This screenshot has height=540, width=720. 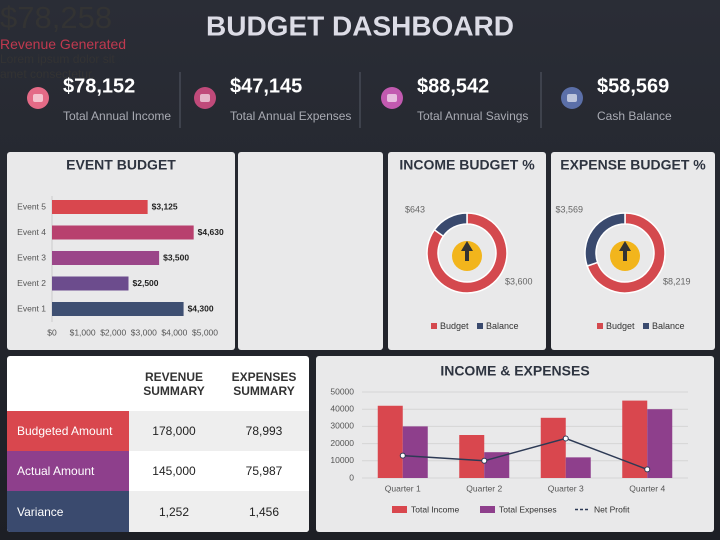 What do you see at coordinates (99, 86) in the screenshot?
I see `kpi-value: $78,152` at bounding box center [99, 86].